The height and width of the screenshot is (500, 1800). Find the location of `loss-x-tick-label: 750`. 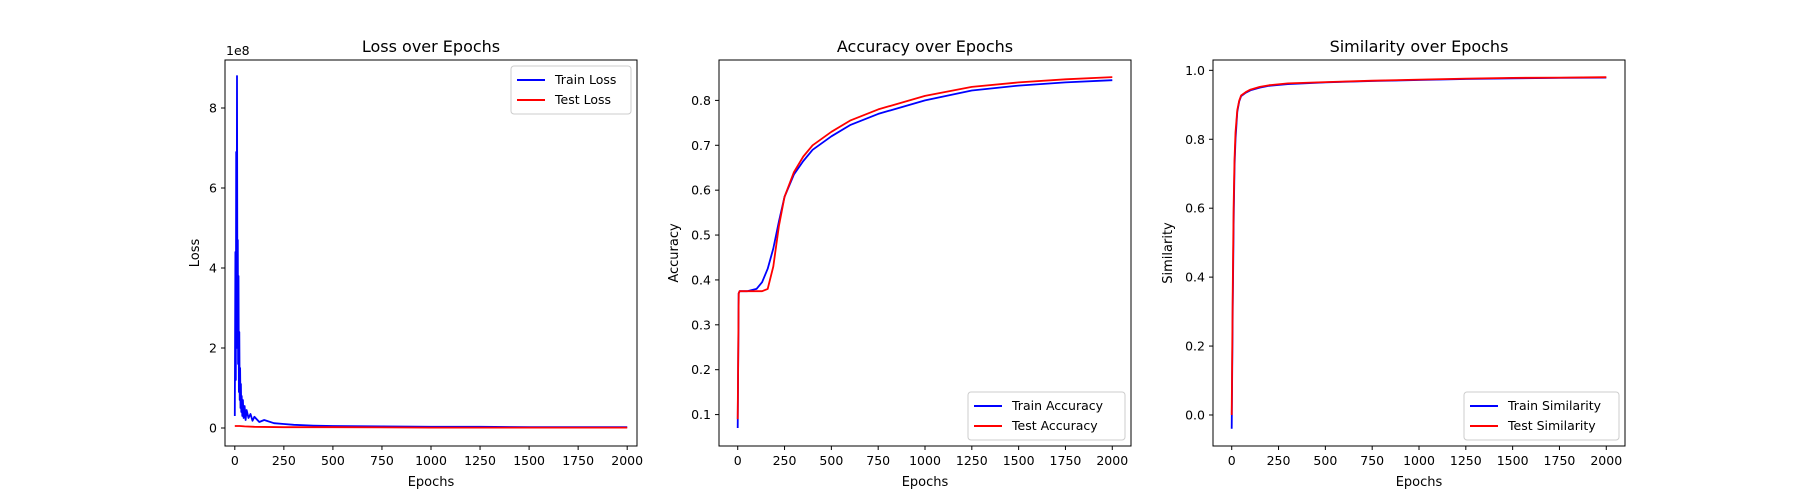

loss-x-tick-label: 750 is located at coordinates (382, 460).